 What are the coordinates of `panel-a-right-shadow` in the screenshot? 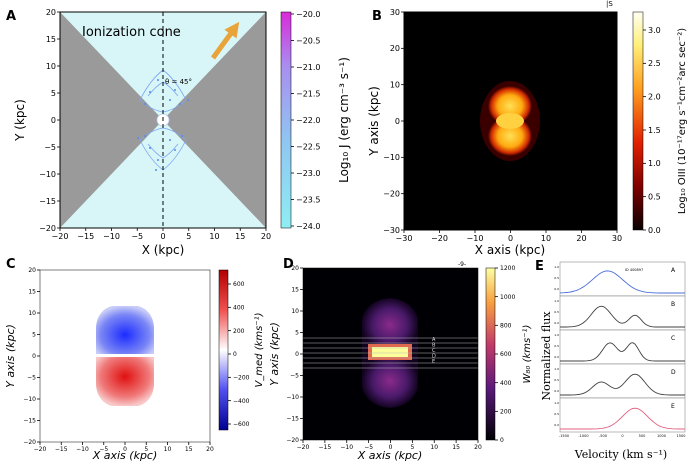 It's located at (214, 120).